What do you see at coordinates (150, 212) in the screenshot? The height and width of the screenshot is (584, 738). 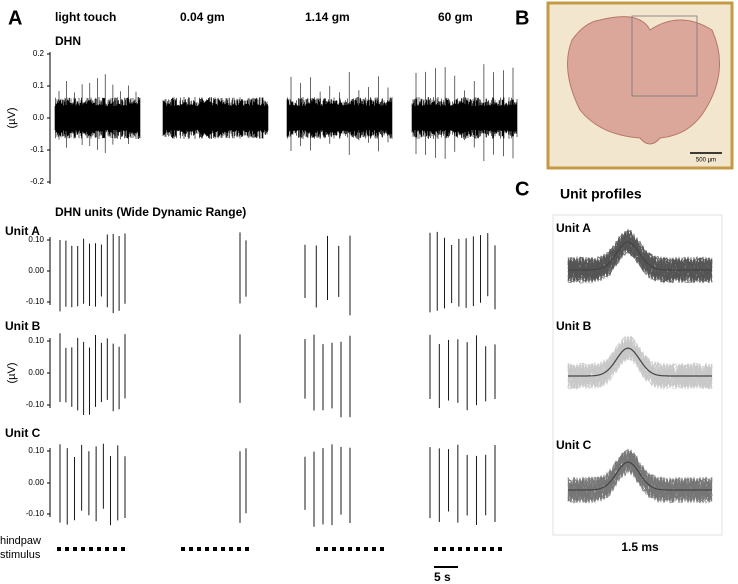 I see `section-title: DHN units (Wide Dynamic Range)` at bounding box center [150, 212].